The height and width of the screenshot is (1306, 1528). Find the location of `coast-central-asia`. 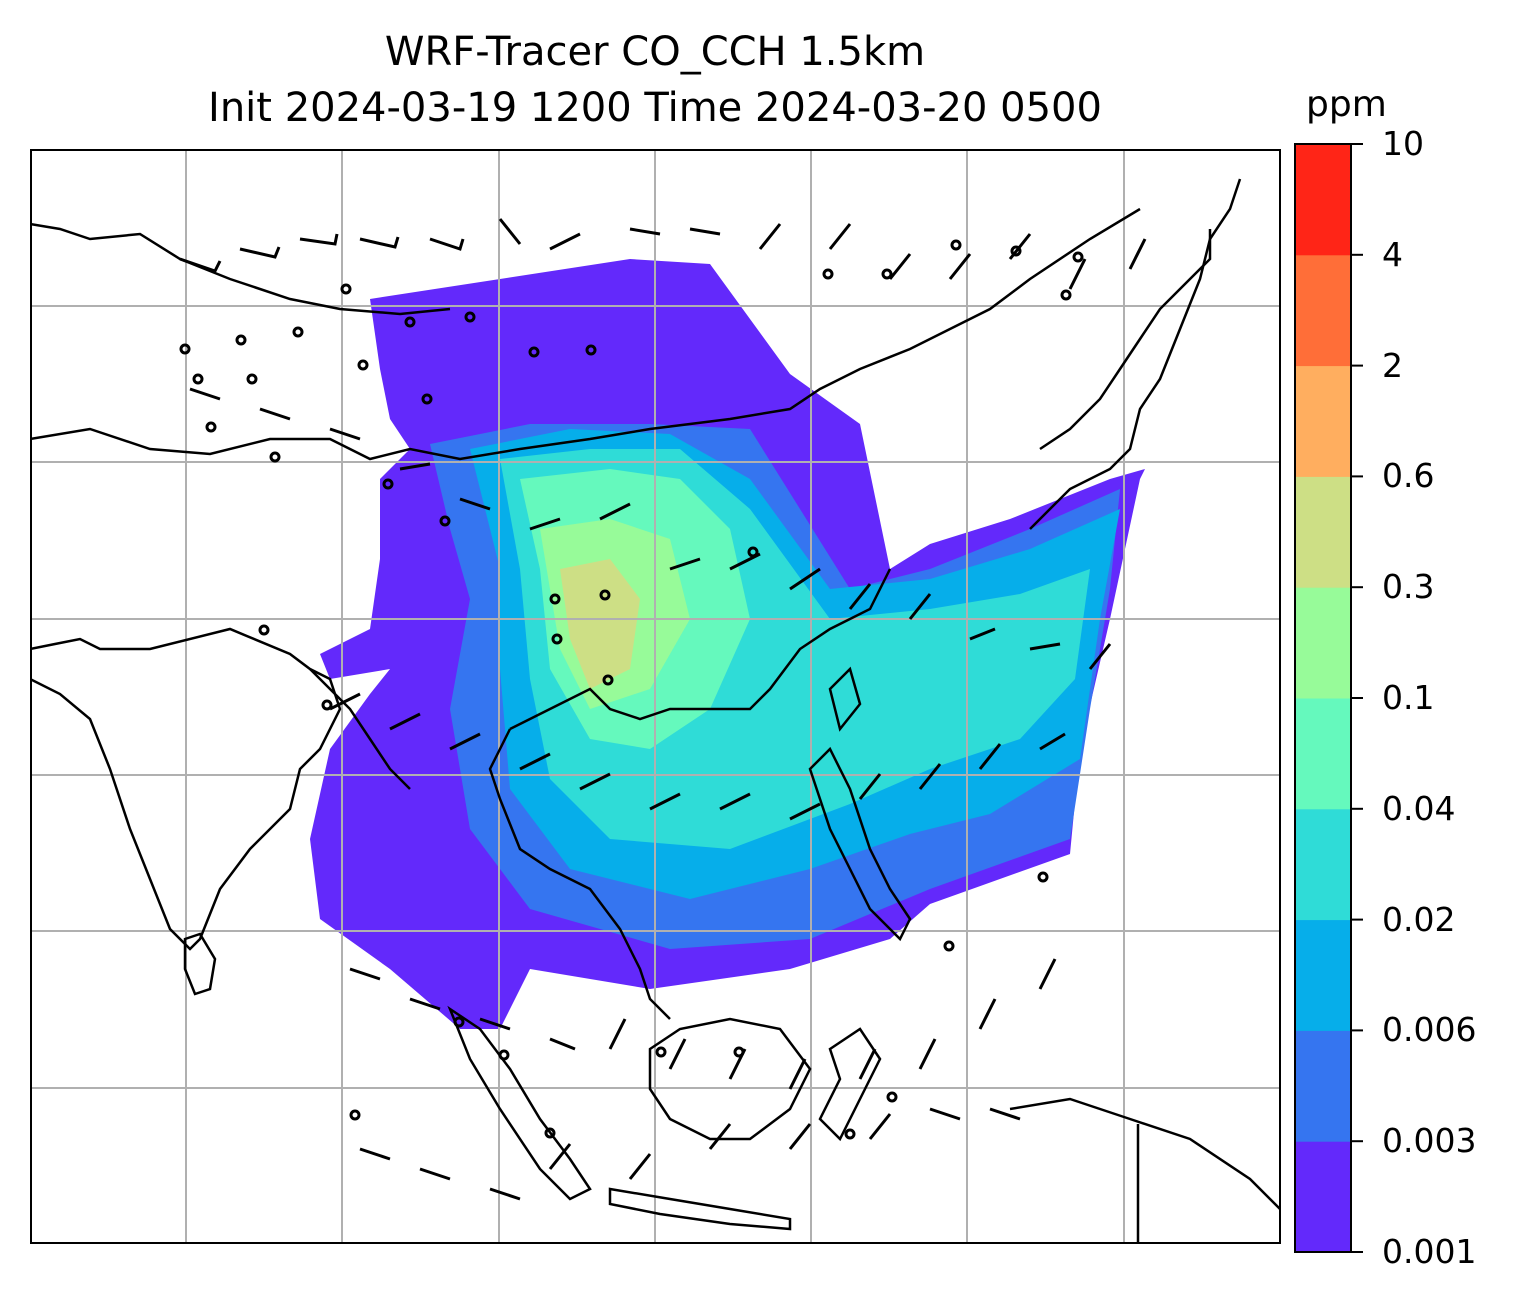

coast-central-asia is located at coordinates (585, 334).